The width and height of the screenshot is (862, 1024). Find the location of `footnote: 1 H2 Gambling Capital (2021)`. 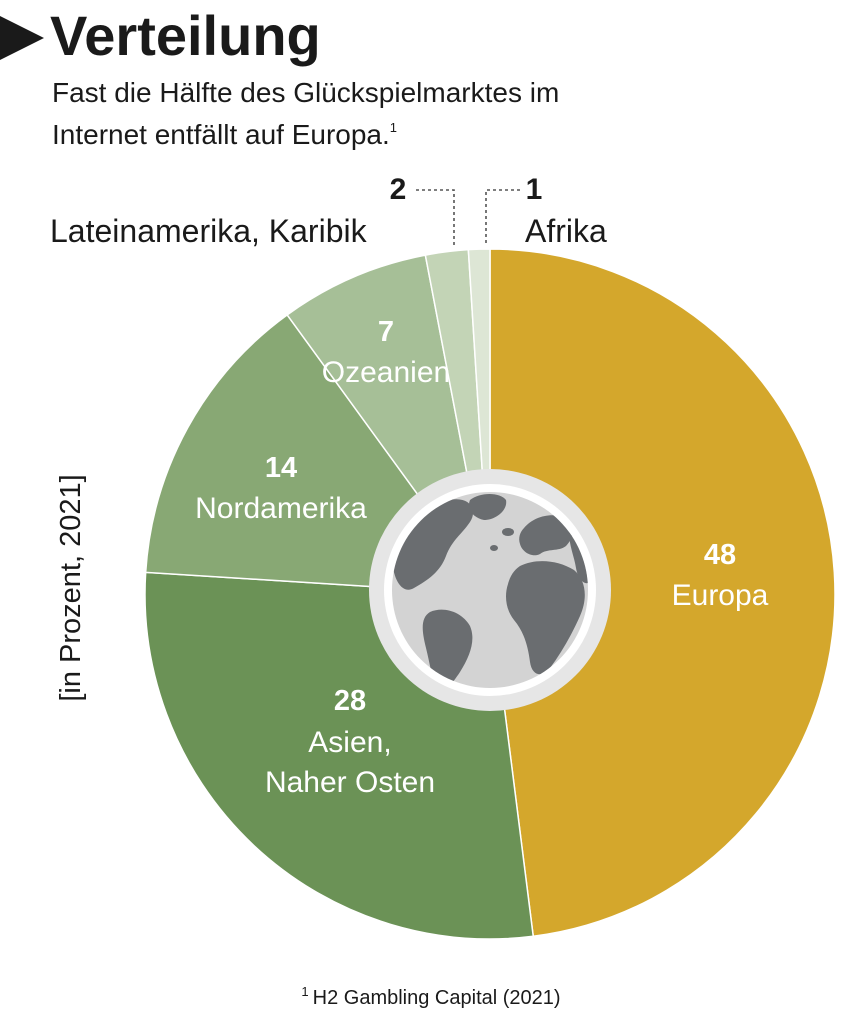

footnote: 1 H2 Gambling Capital (2021) is located at coordinates (430, 996).